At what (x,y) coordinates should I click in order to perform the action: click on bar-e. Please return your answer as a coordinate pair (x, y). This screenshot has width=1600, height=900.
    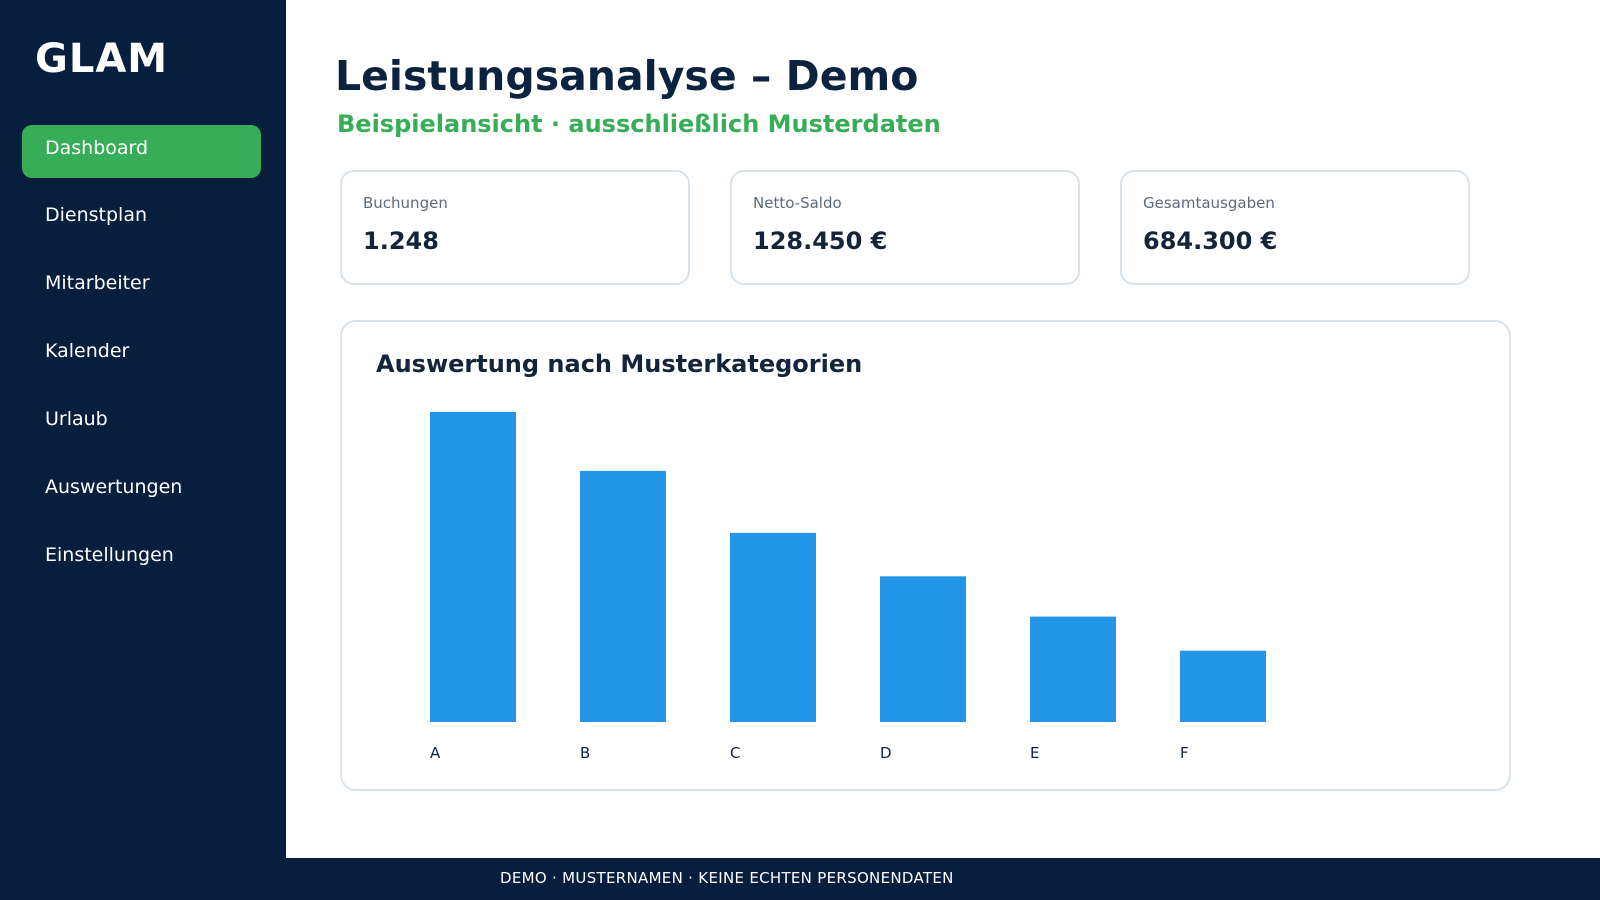
    Looking at the image, I should click on (1073, 669).